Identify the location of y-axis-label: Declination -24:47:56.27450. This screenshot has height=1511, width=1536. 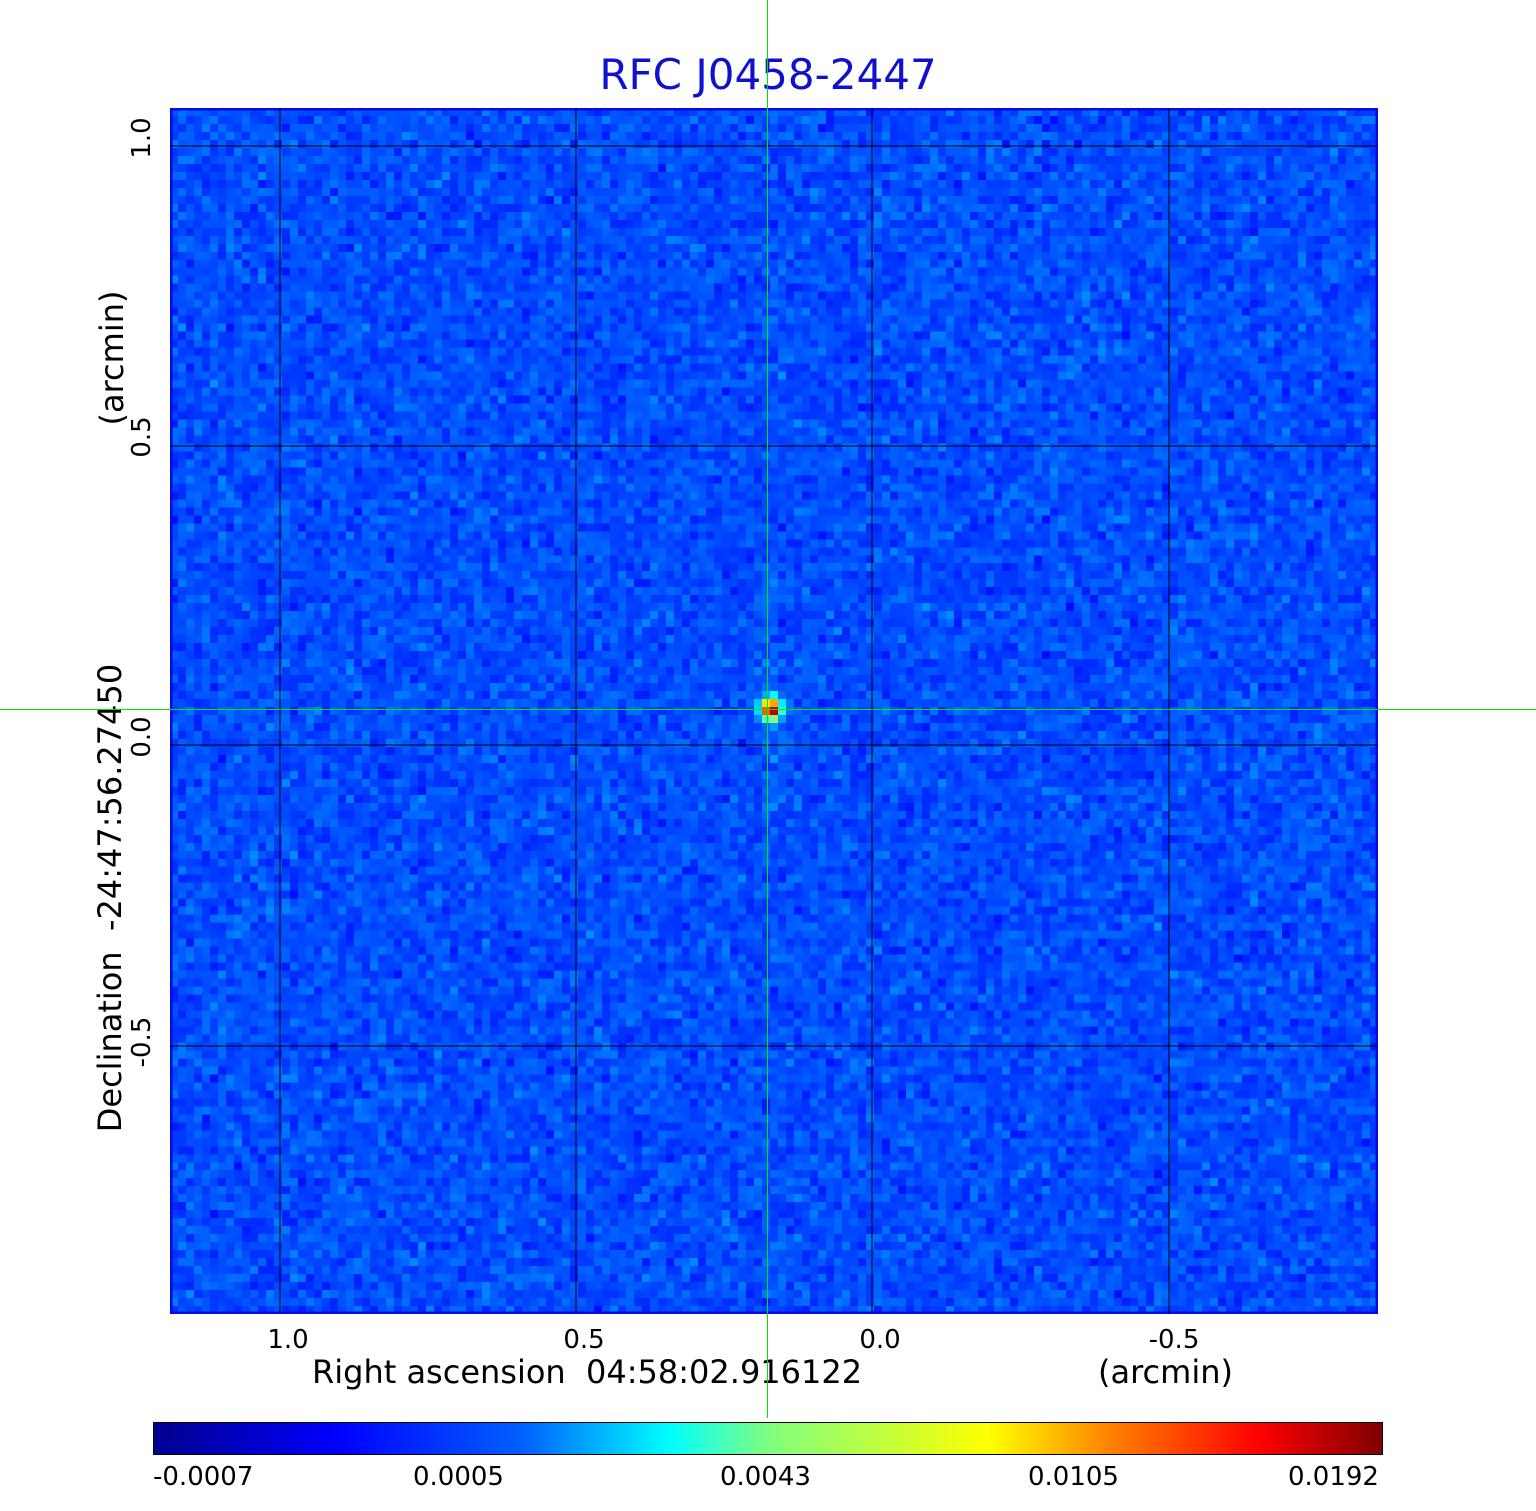
(110, 898).